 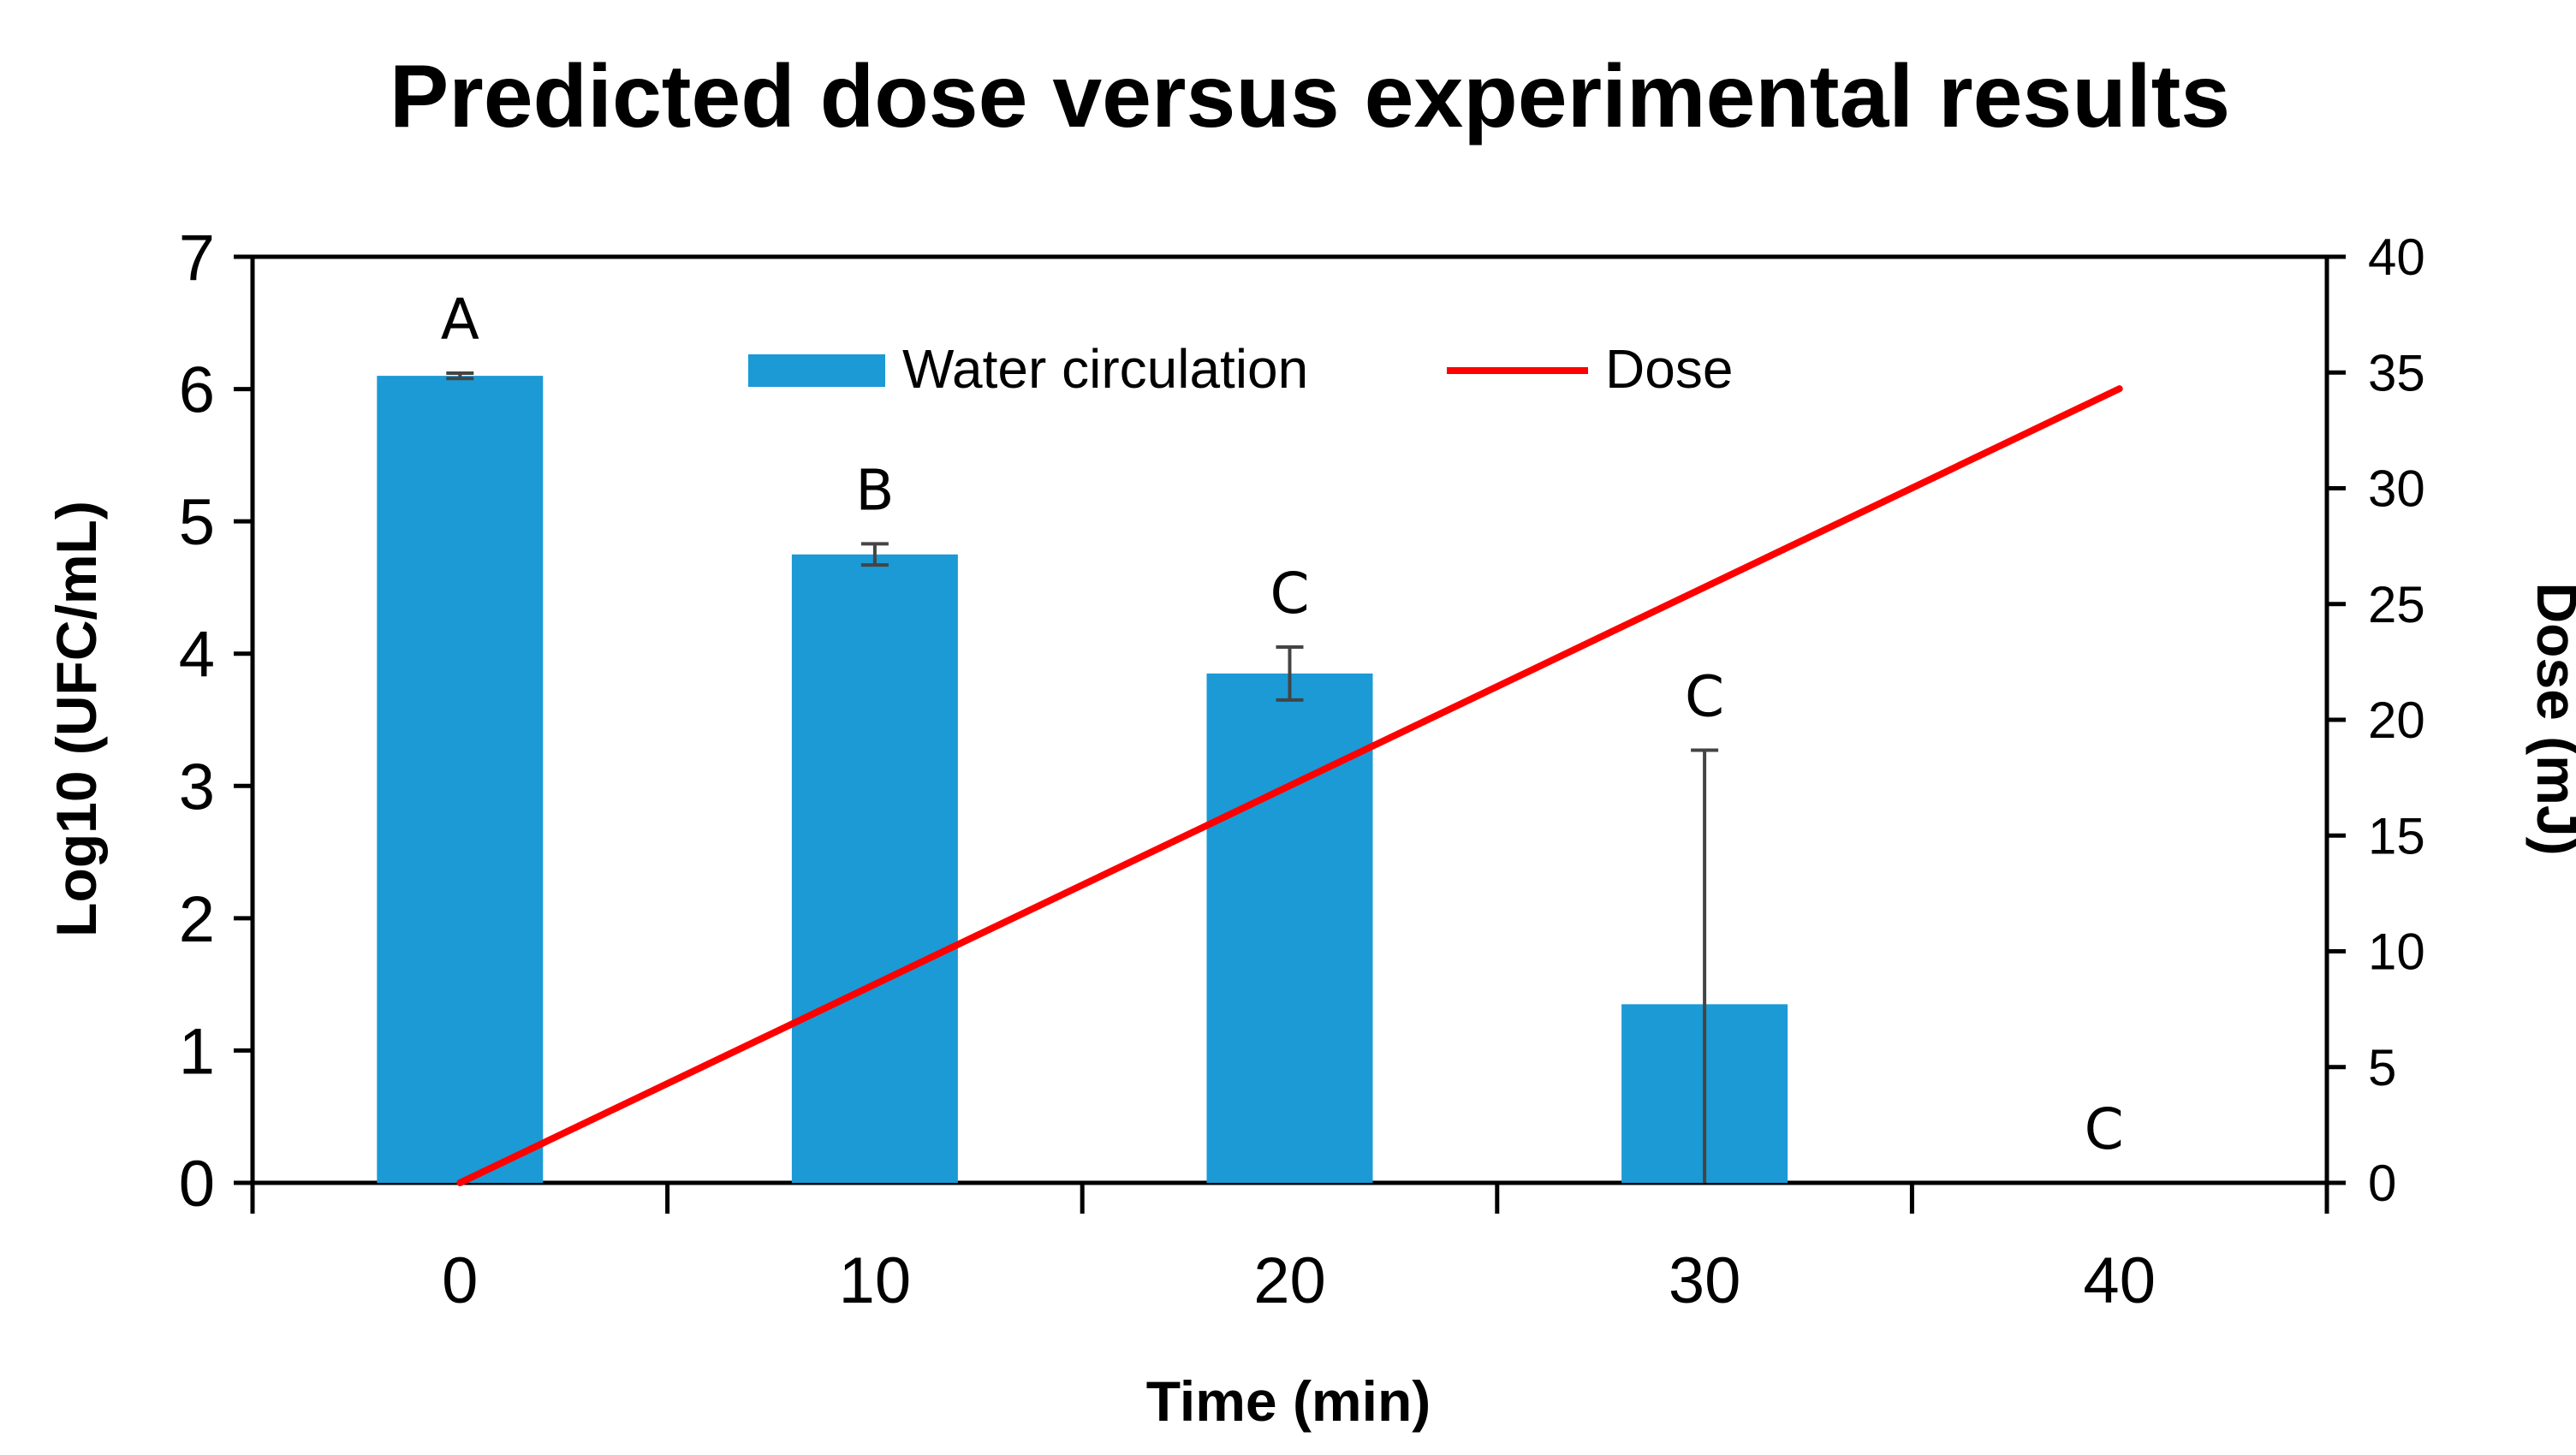 What do you see at coordinates (2382, 1183) in the screenshot?
I see `y2-tick-label: 0` at bounding box center [2382, 1183].